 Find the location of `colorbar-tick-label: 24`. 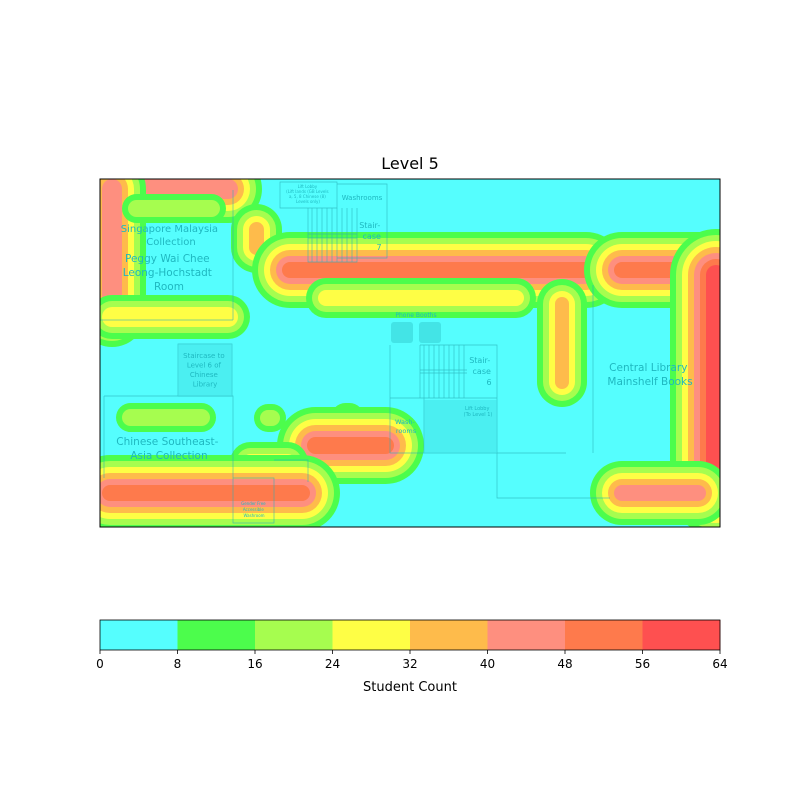

colorbar-tick-label: 24 is located at coordinates (332, 664).